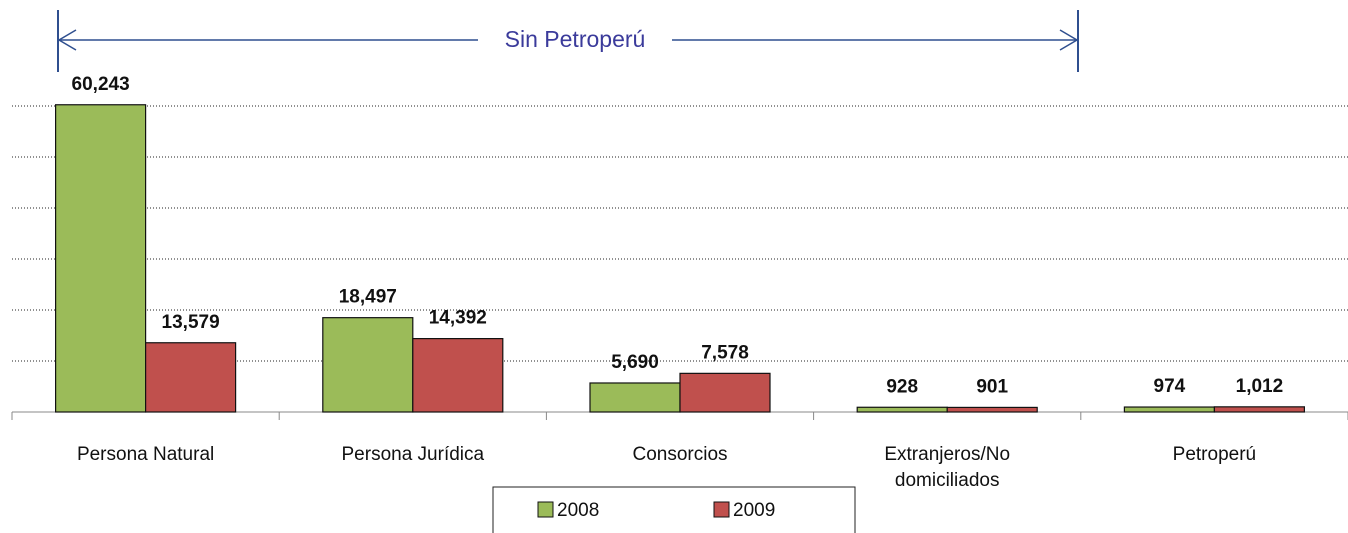  I want to click on data-label: 14,392, so click(458, 318).